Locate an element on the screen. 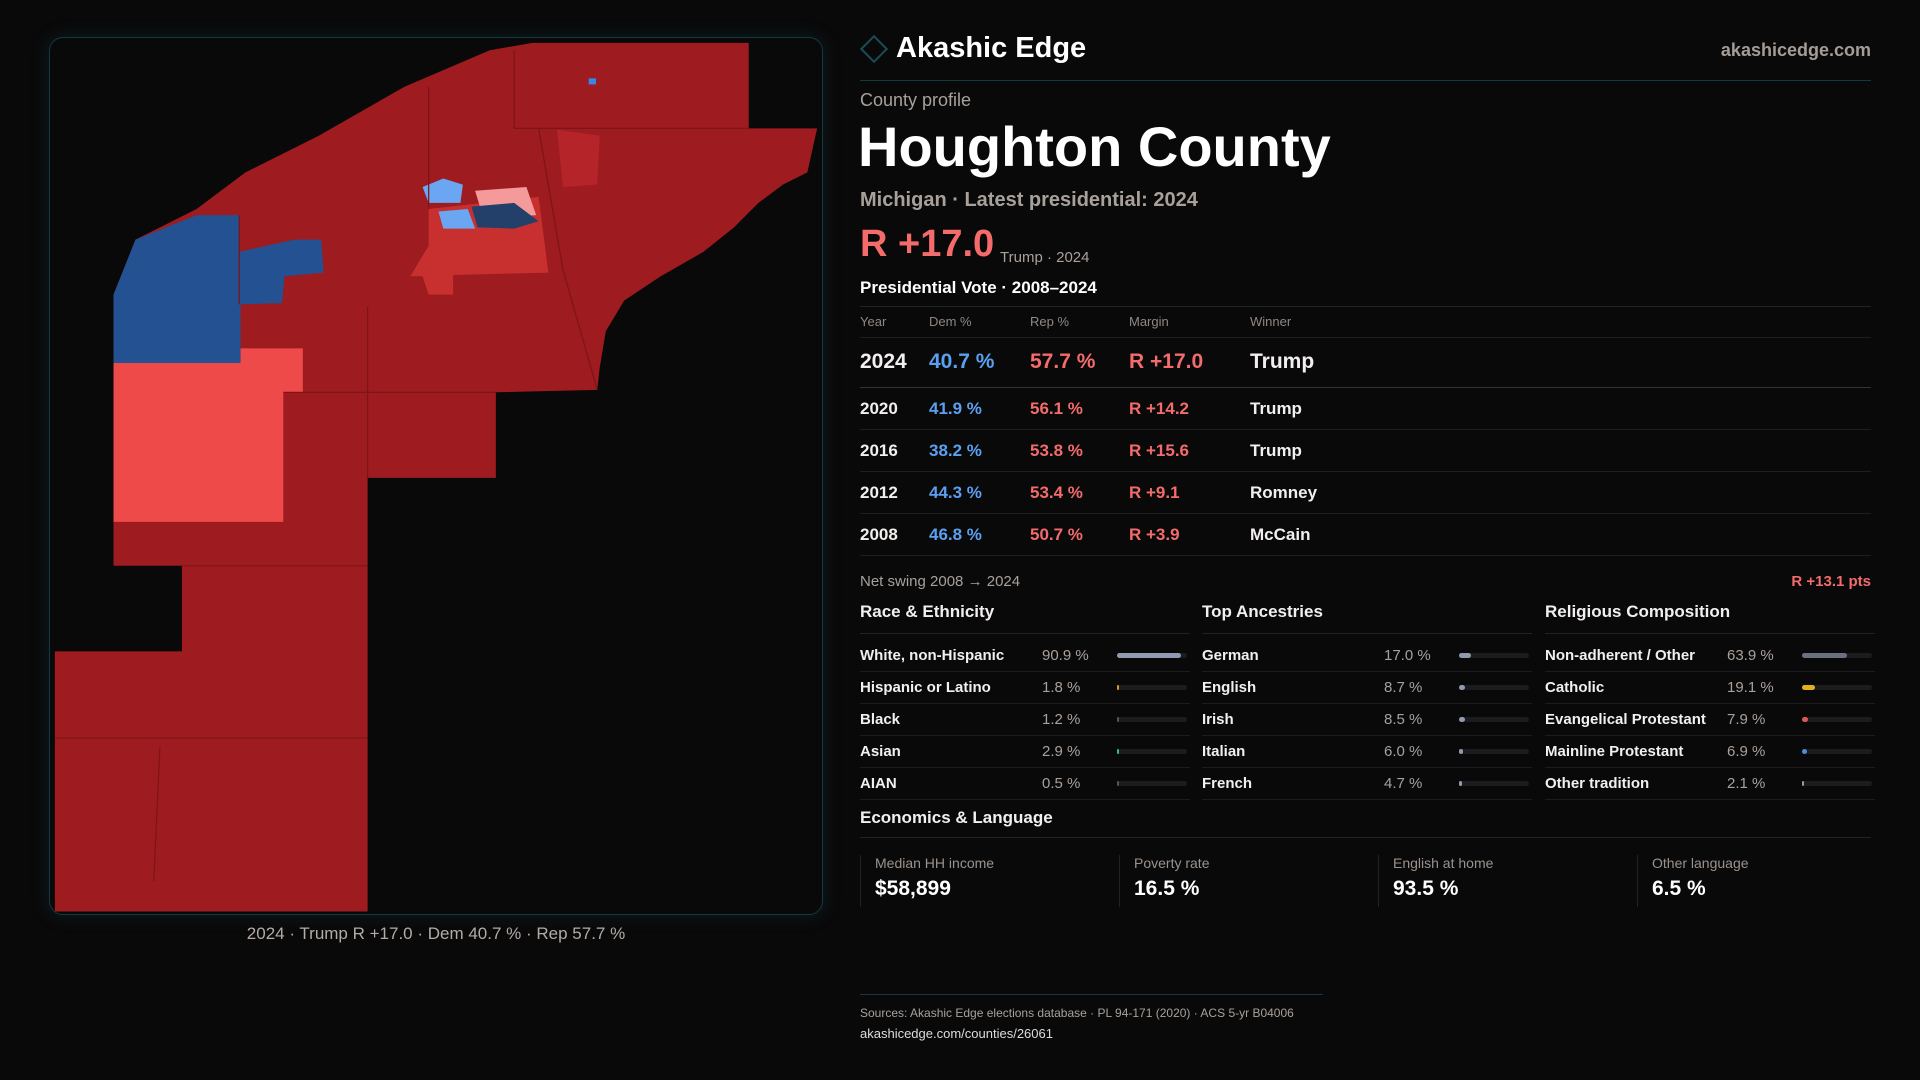  table-header: Year Dem % Rep % Margin Winner is located at coordinates (1365, 326).